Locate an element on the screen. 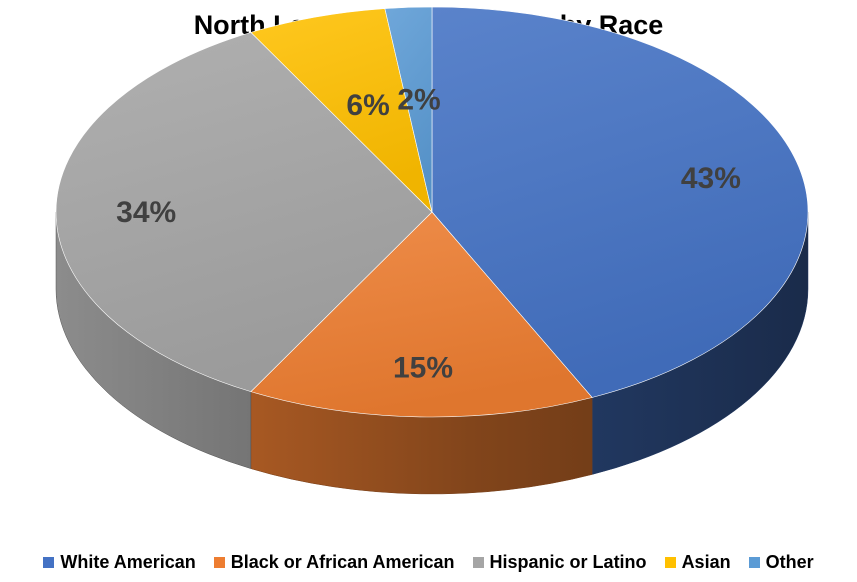 The height and width of the screenshot is (582, 857). legend-item-white-american: White American is located at coordinates (119, 562).